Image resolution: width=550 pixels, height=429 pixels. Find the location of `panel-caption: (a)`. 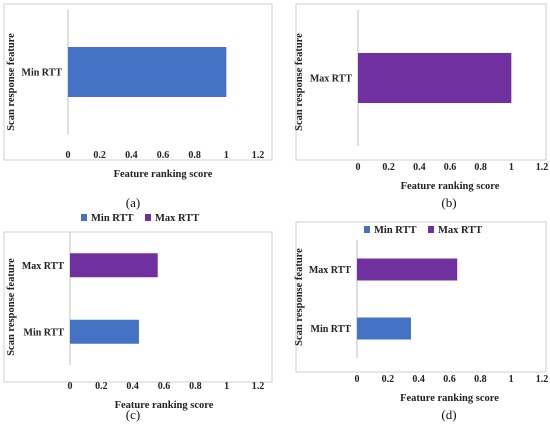

panel-caption: (a) is located at coordinates (133, 202).